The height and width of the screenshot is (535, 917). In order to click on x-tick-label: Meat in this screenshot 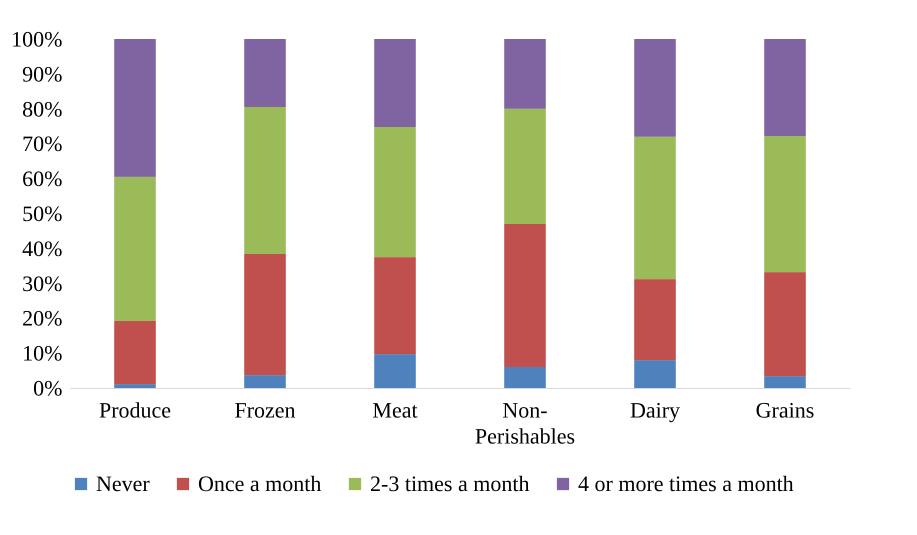, I will do `click(395, 410)`.